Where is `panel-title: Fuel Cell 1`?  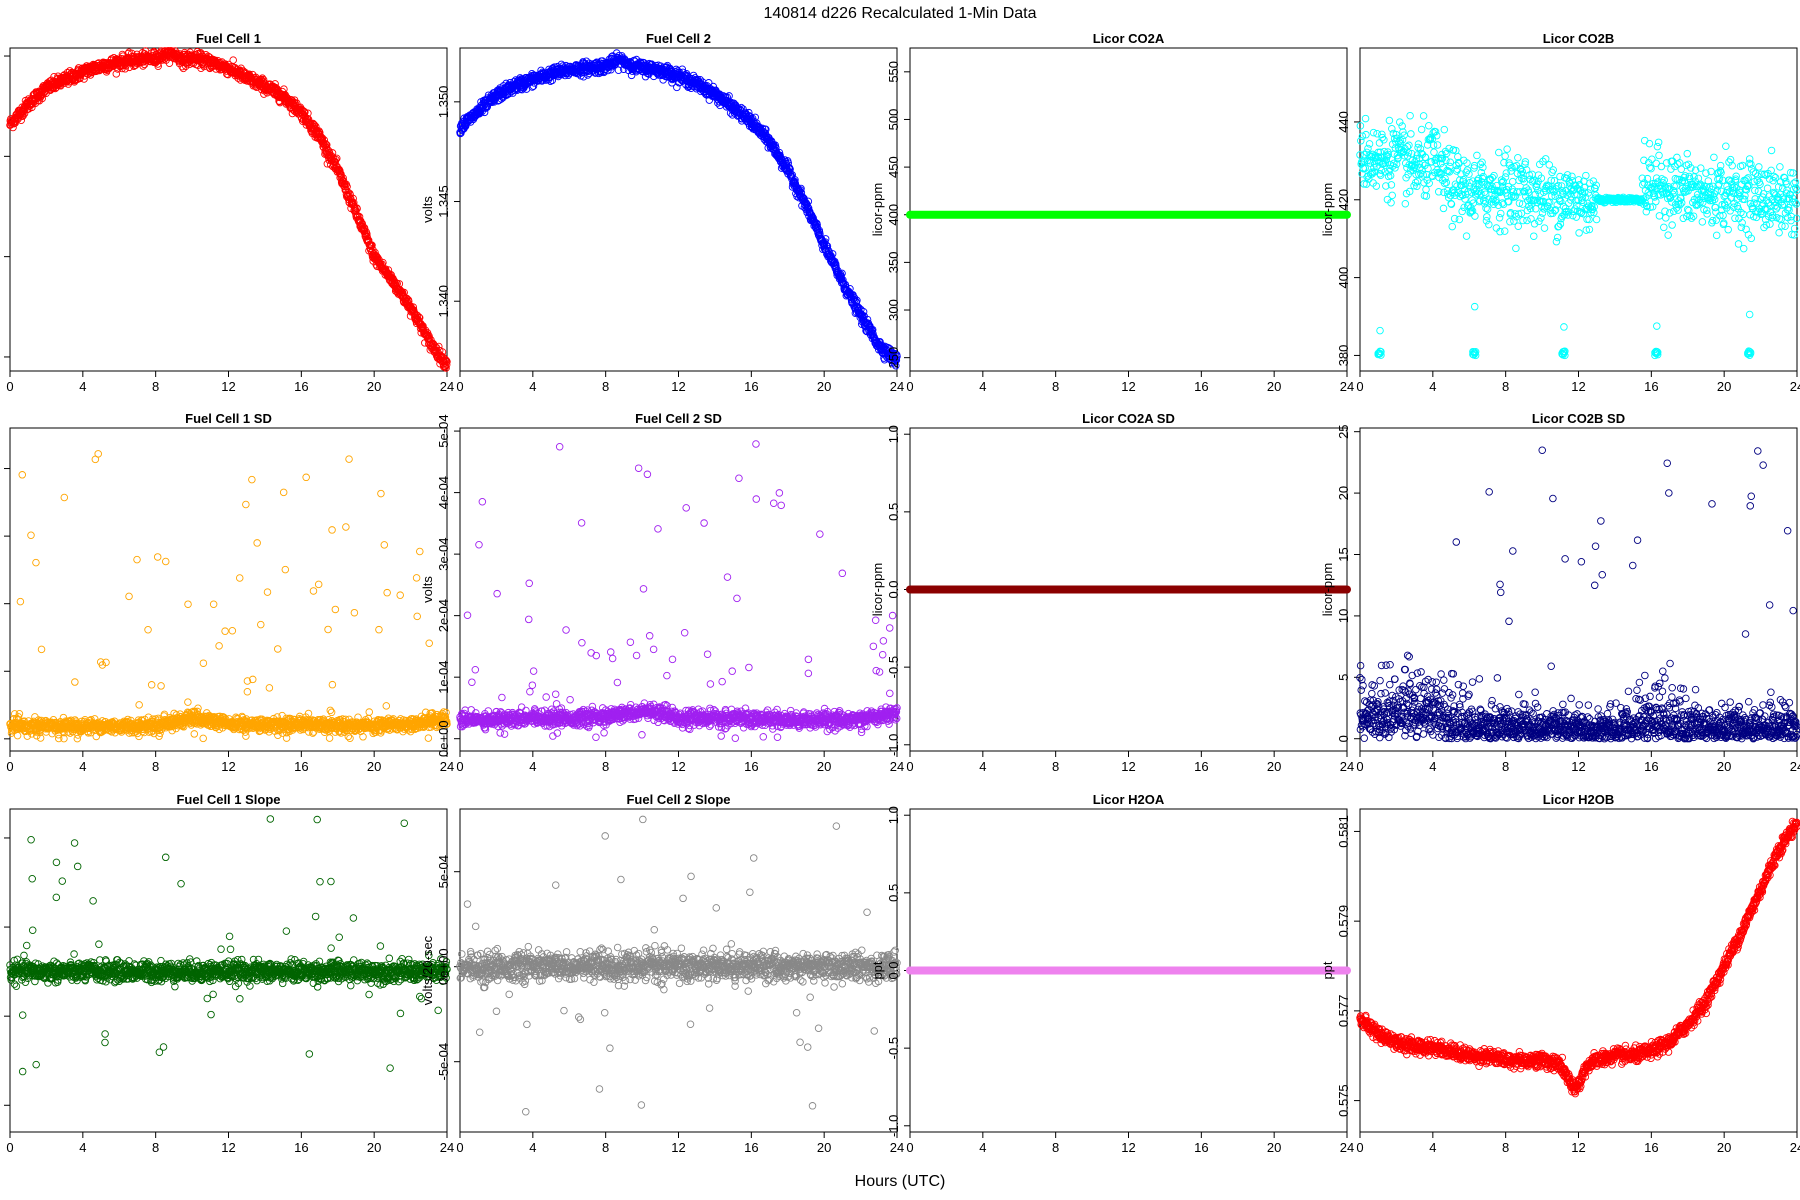
panel-title: Fuel Cell 1 is located at coordinates (228, 38).